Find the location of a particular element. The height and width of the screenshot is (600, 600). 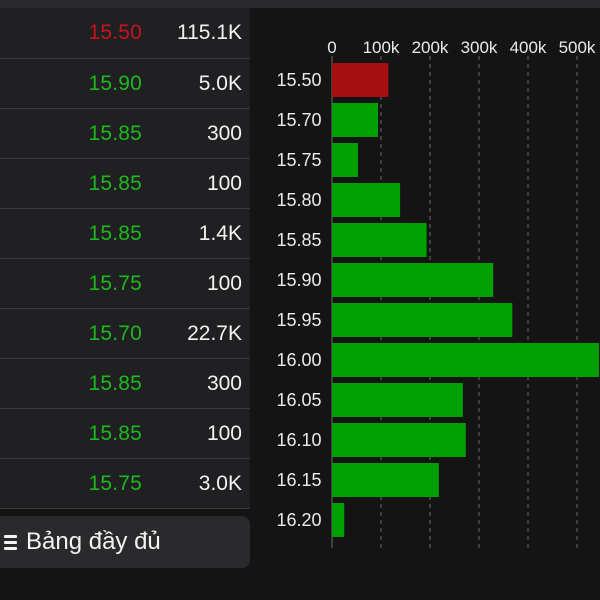

trade-row: 15.50 115.1K is located at coordinates (125, 33).